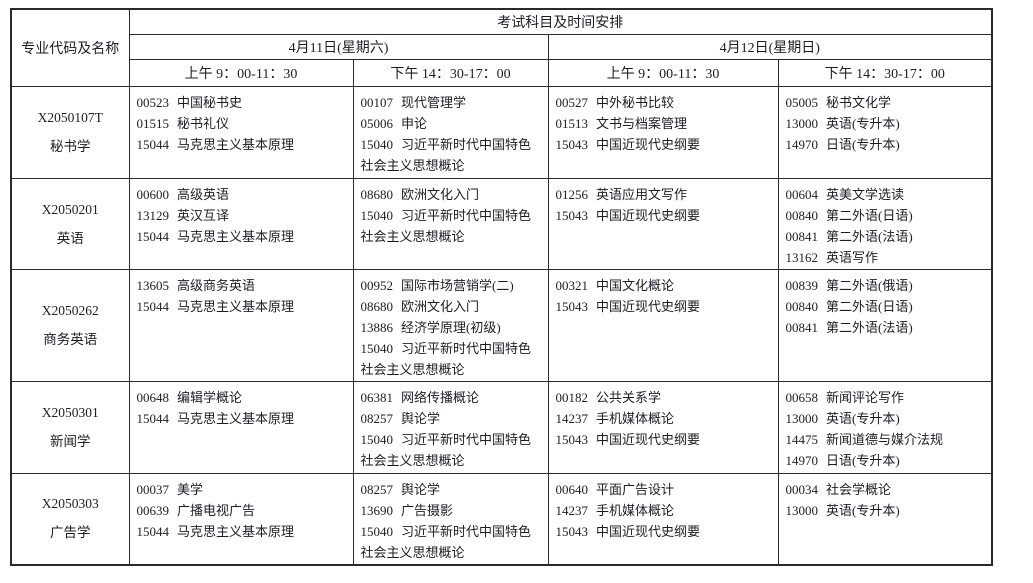  What do you see at coordinates (190, 489) in the screenshot?
I see `course-title: 美学` at bounding box center [190, 489].